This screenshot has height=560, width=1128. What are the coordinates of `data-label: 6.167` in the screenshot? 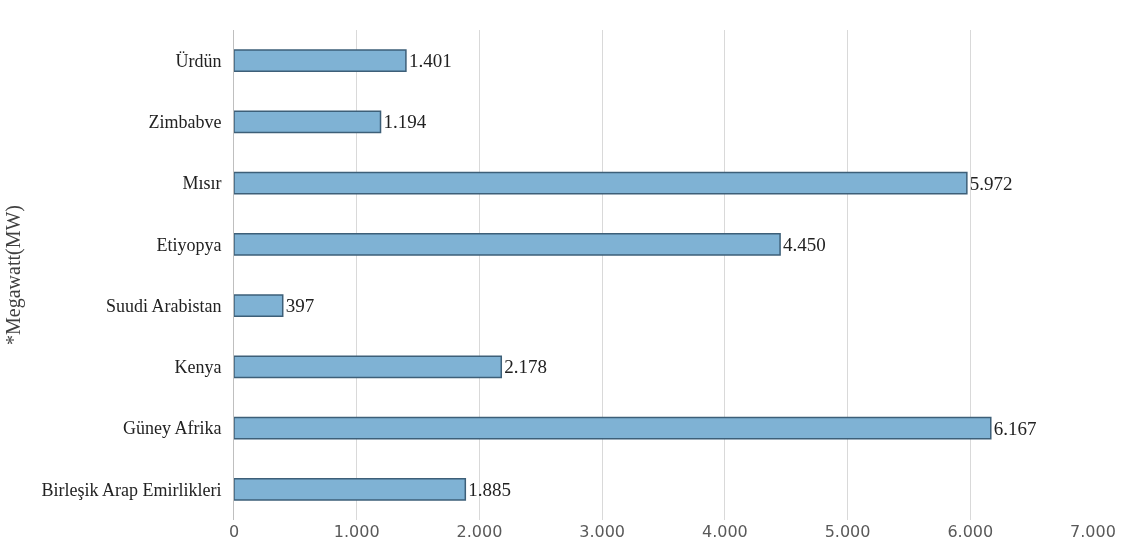 It's located at (1015, 428).